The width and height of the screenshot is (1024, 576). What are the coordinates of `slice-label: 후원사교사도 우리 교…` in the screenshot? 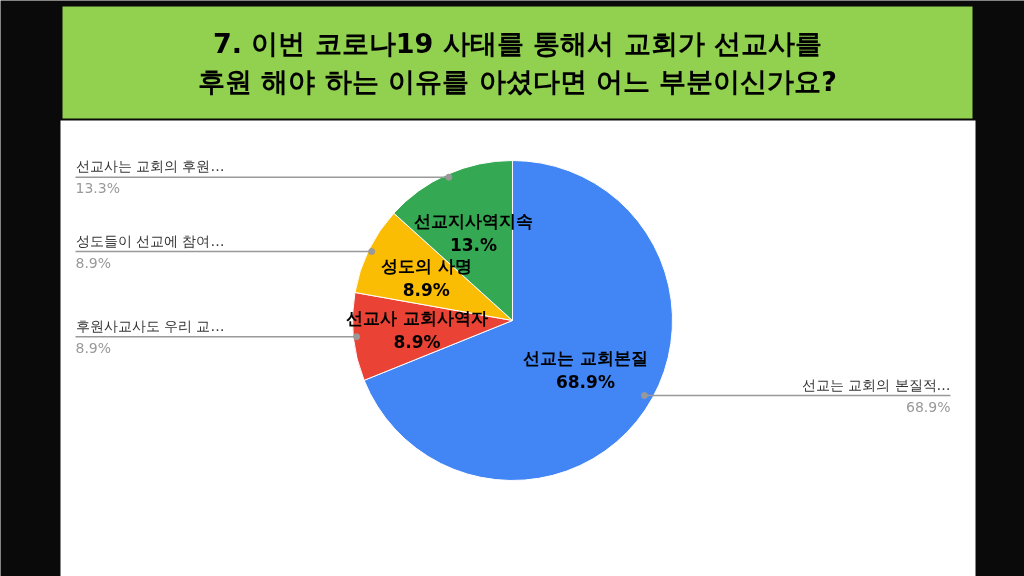 It's located at (150, 325).